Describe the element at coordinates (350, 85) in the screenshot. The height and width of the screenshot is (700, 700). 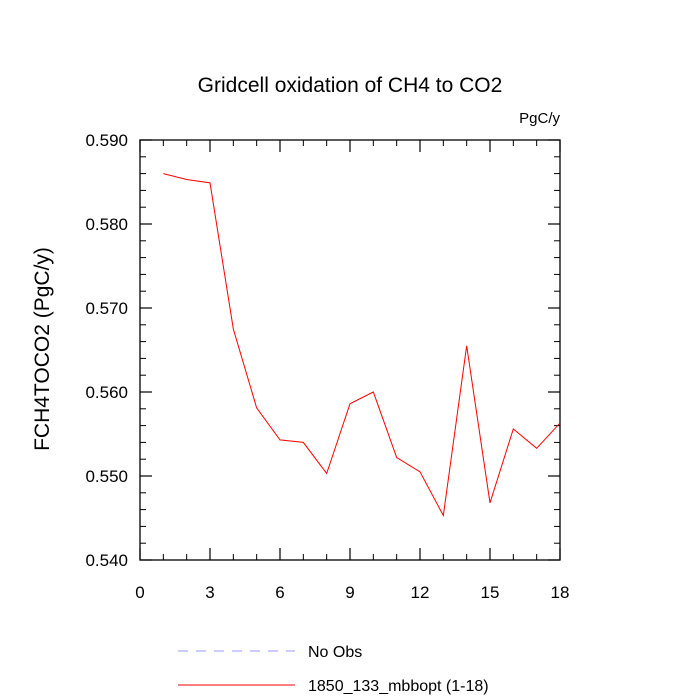
I see `chart-title: Gridcell oxidation of CH4 to CO2` at that location.